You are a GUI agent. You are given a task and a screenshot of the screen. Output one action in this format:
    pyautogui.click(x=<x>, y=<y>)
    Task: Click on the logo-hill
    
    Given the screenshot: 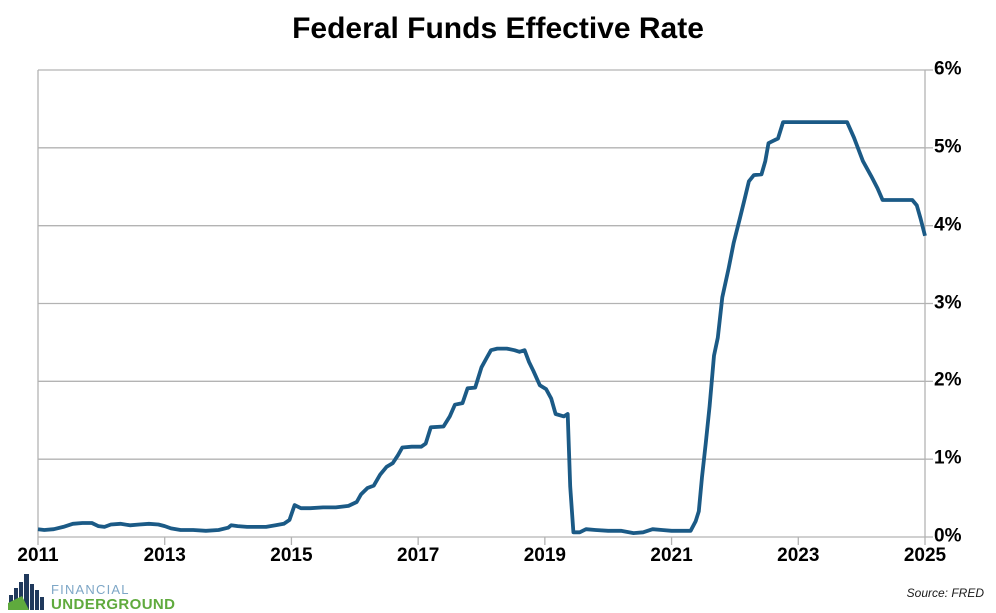 What is the action you would take?
    pyautogui.click(x=18, y=603)
    